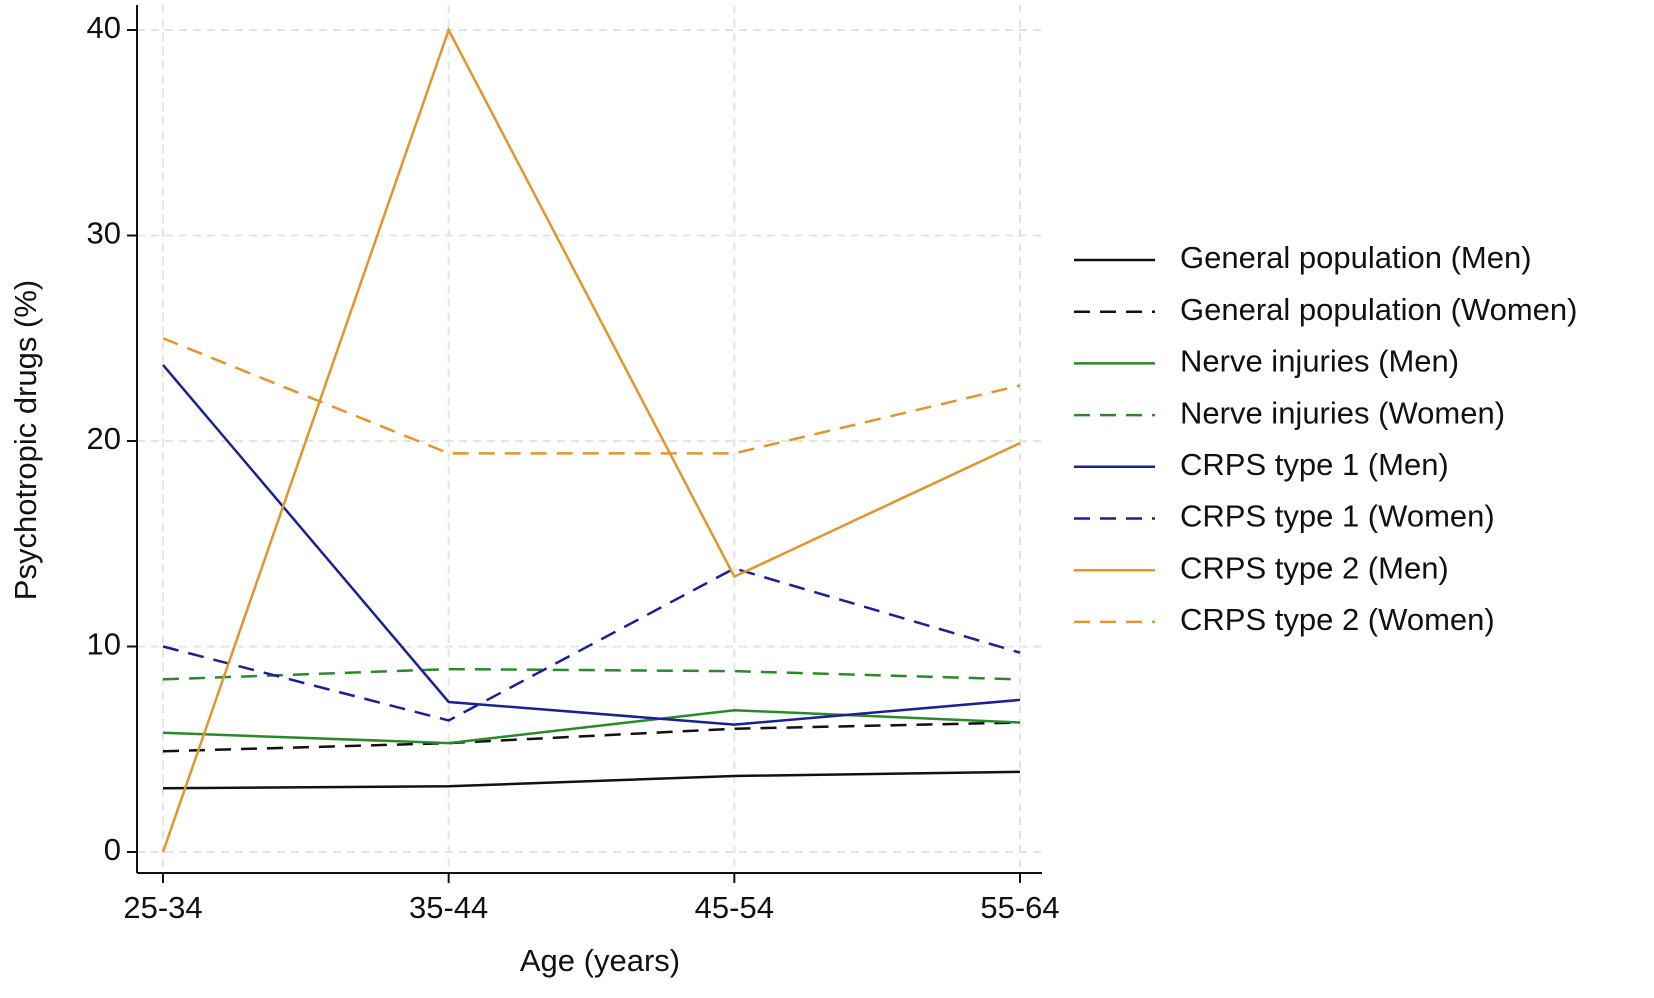 This screenshot has height=998, width=1654. What do you see at coordinates (1314, 464) in the screenshot?
I see `legend-label: CRPS type 1 (Men)` at bounding box center [1314, 464].